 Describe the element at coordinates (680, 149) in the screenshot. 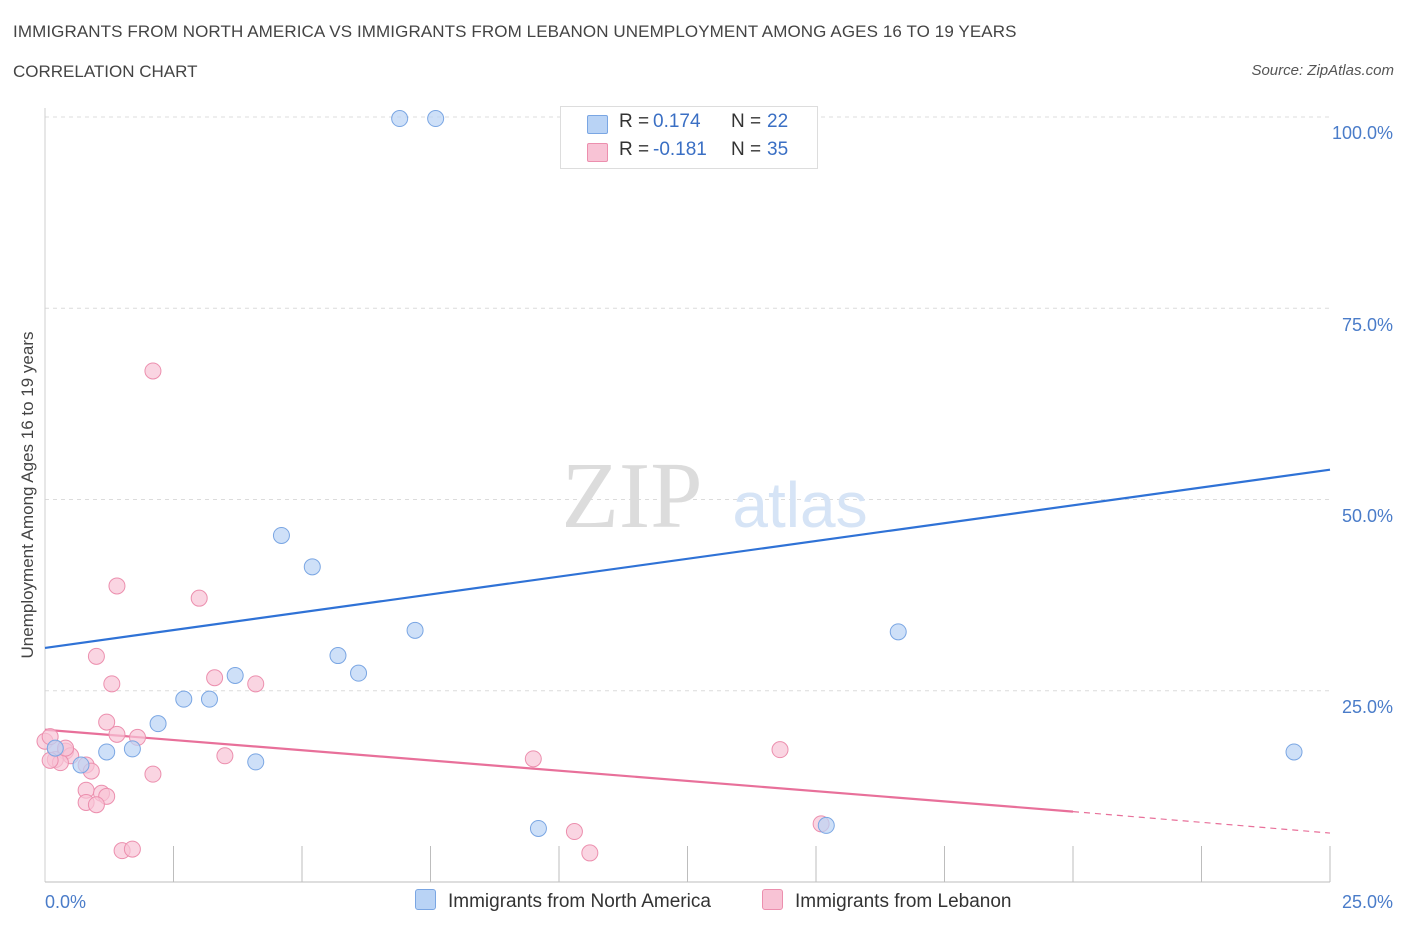

I see `legend-r-value: -0.181` at that location.